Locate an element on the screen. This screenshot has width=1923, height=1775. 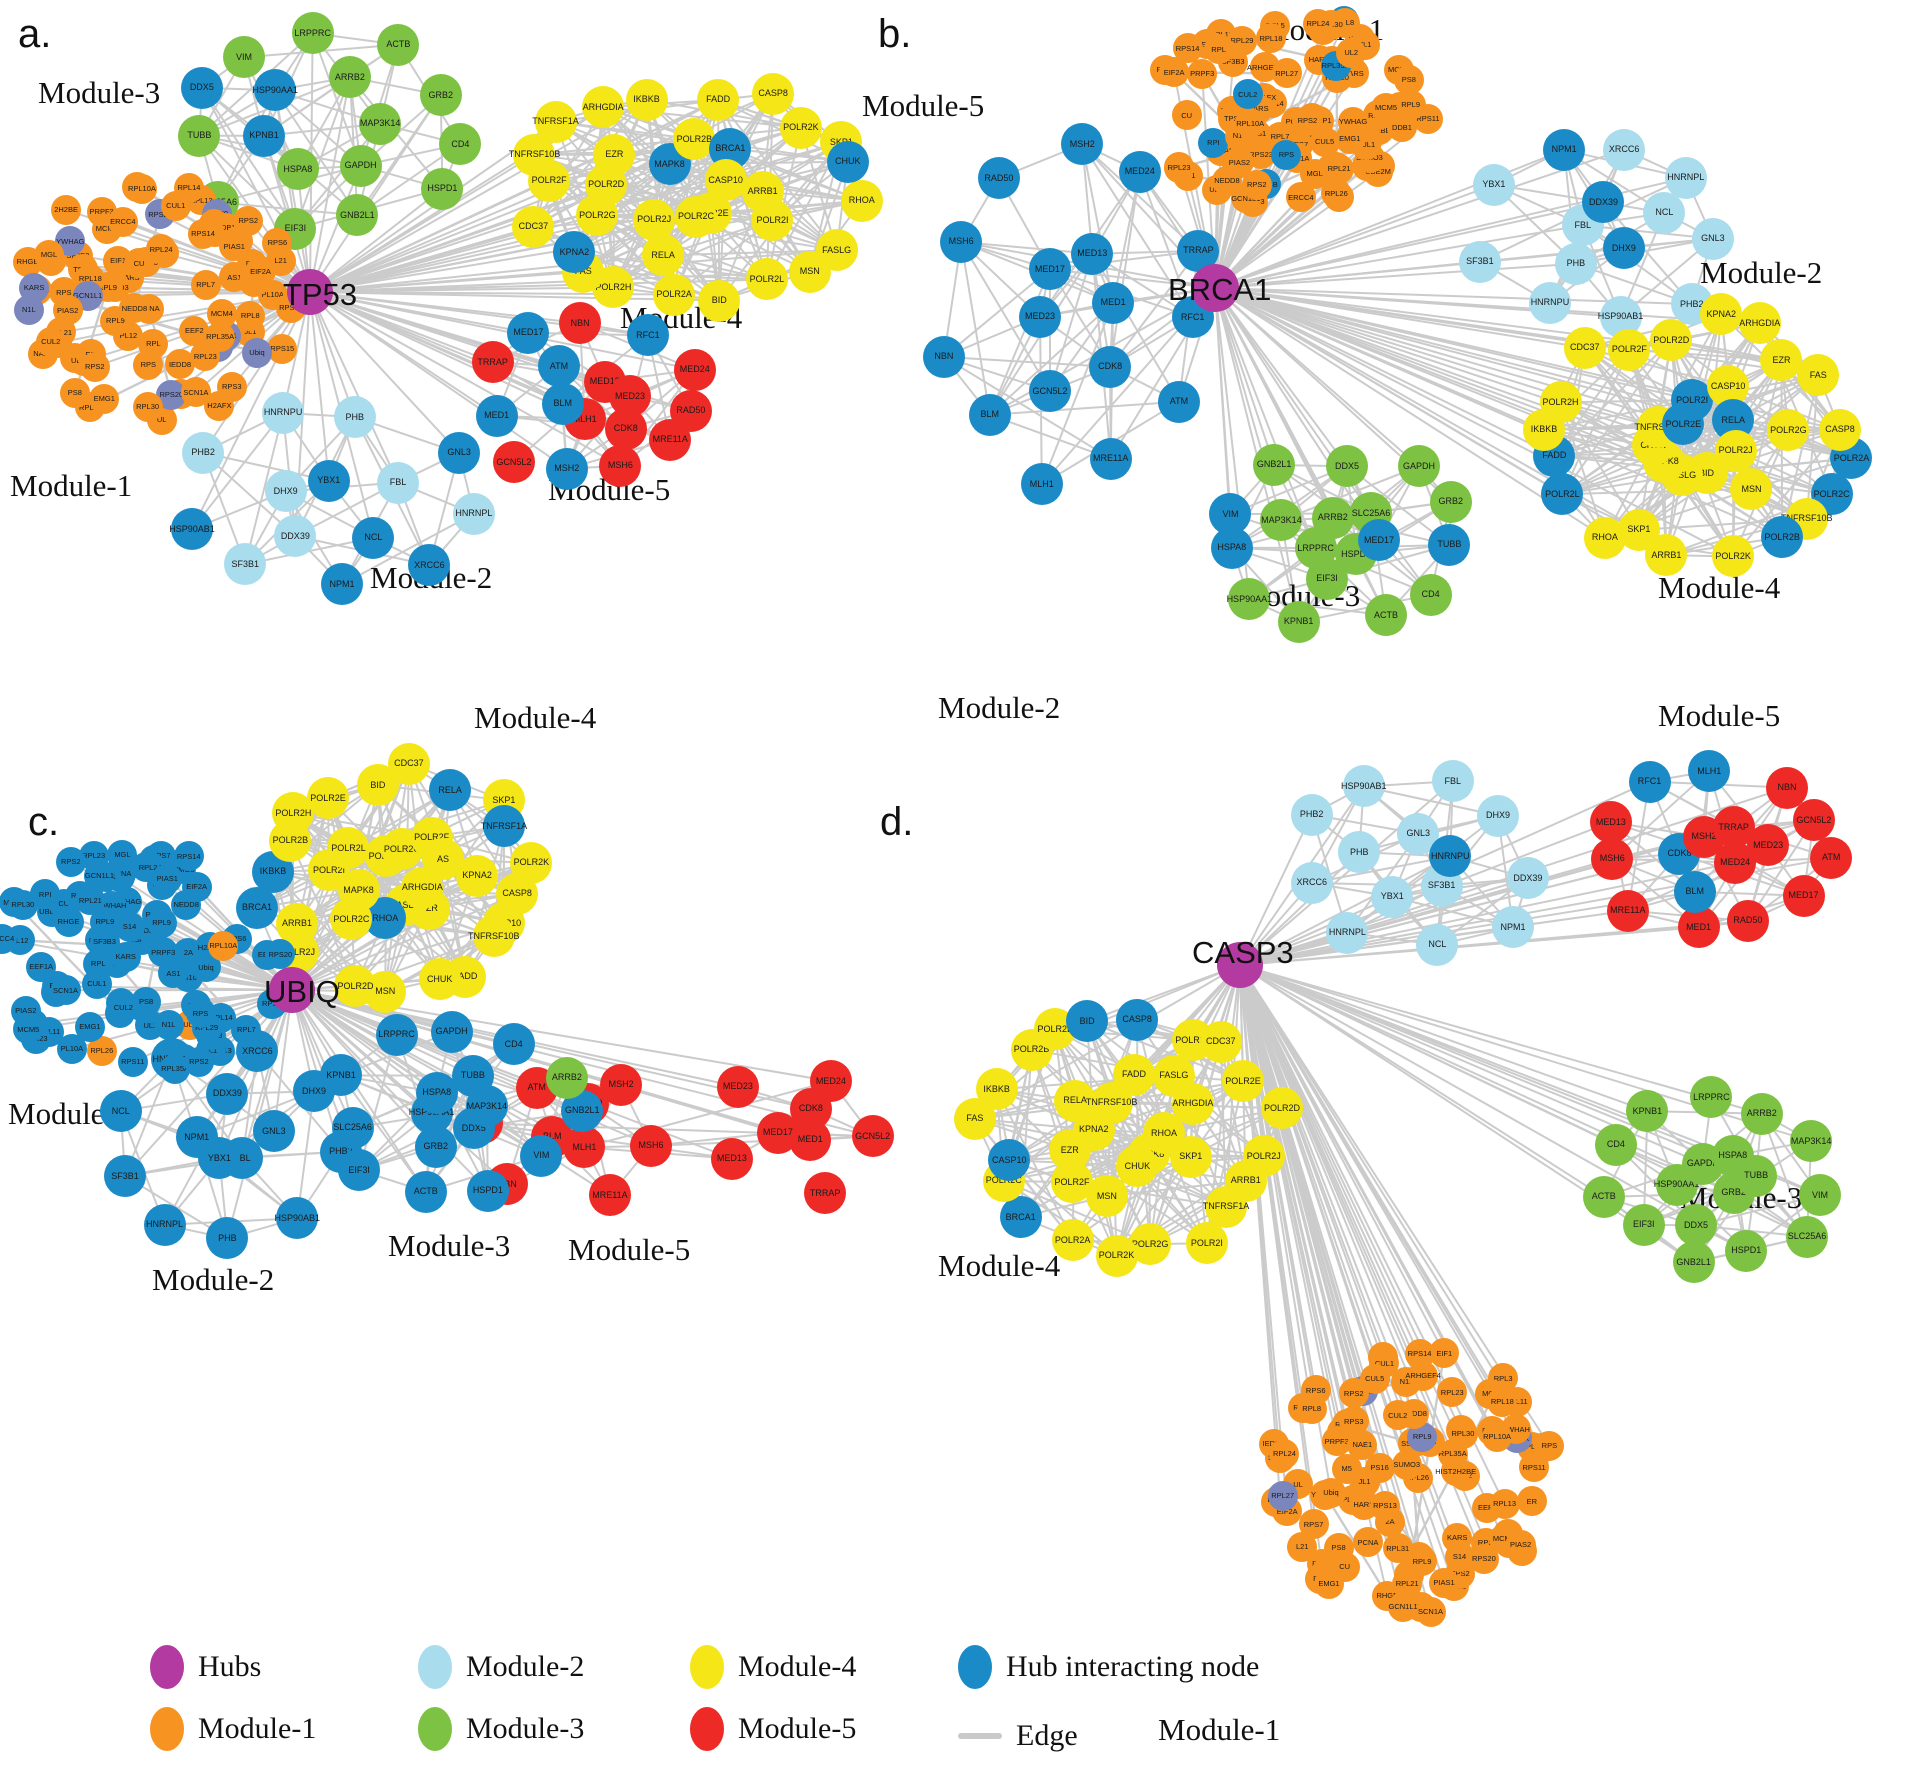
panel-c-module-1-node-84: EIF2A is located at coordinates (196, 887).